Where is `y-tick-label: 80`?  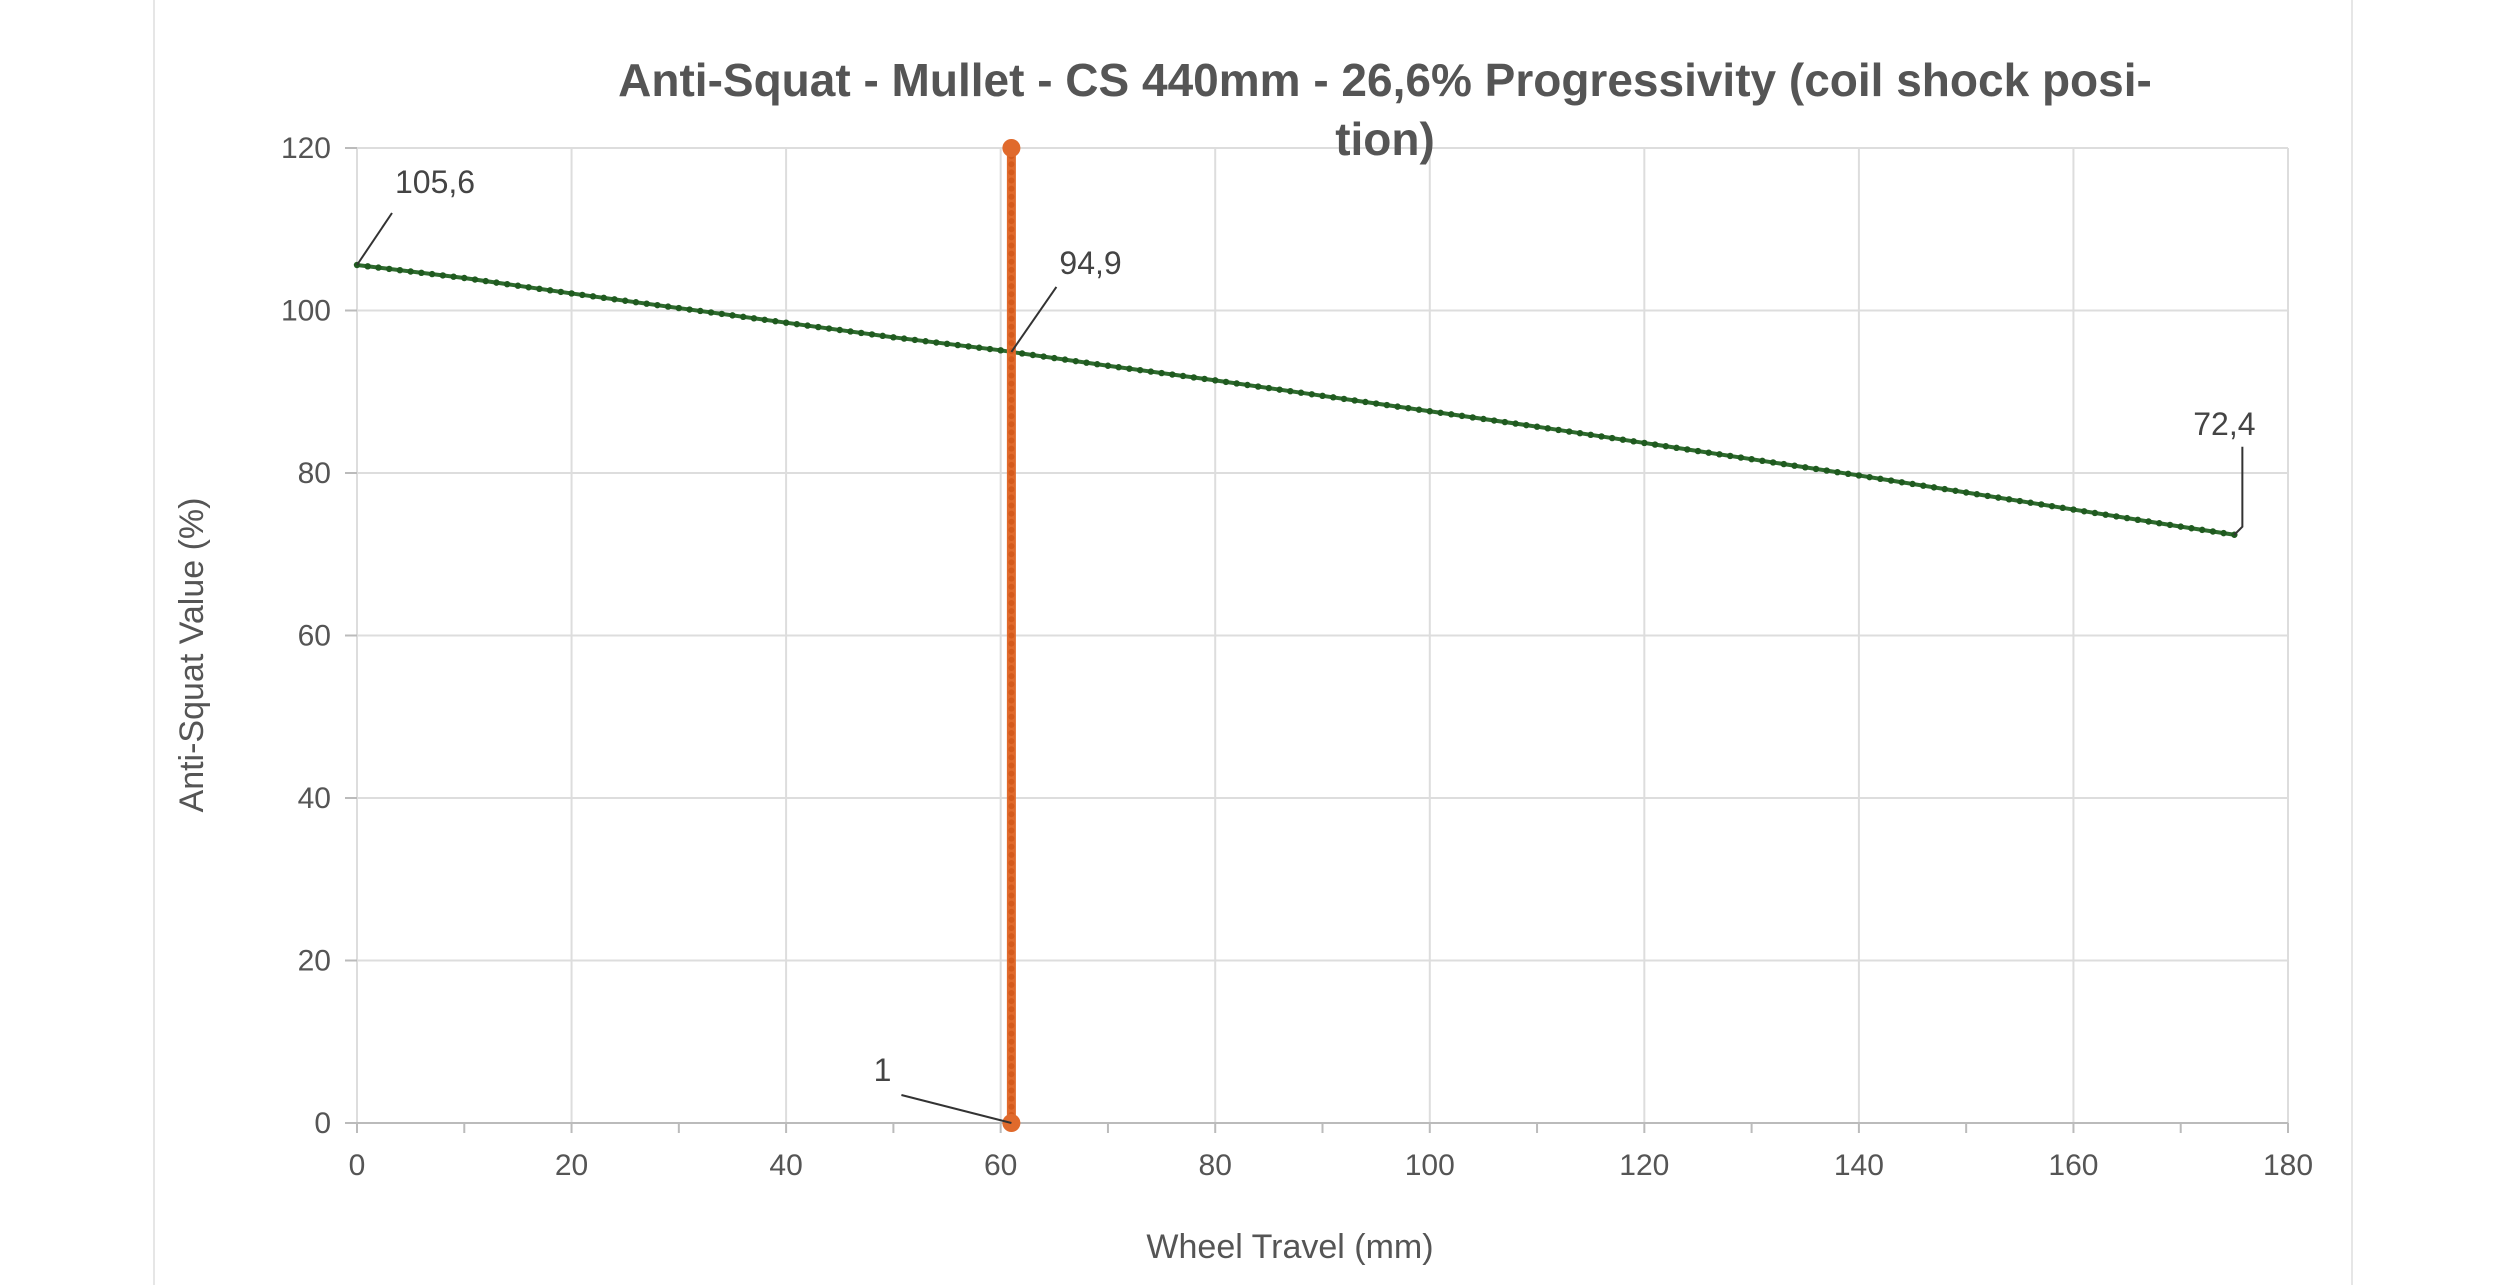
y-tick-label: 80 is located at coordinates (314, 473).